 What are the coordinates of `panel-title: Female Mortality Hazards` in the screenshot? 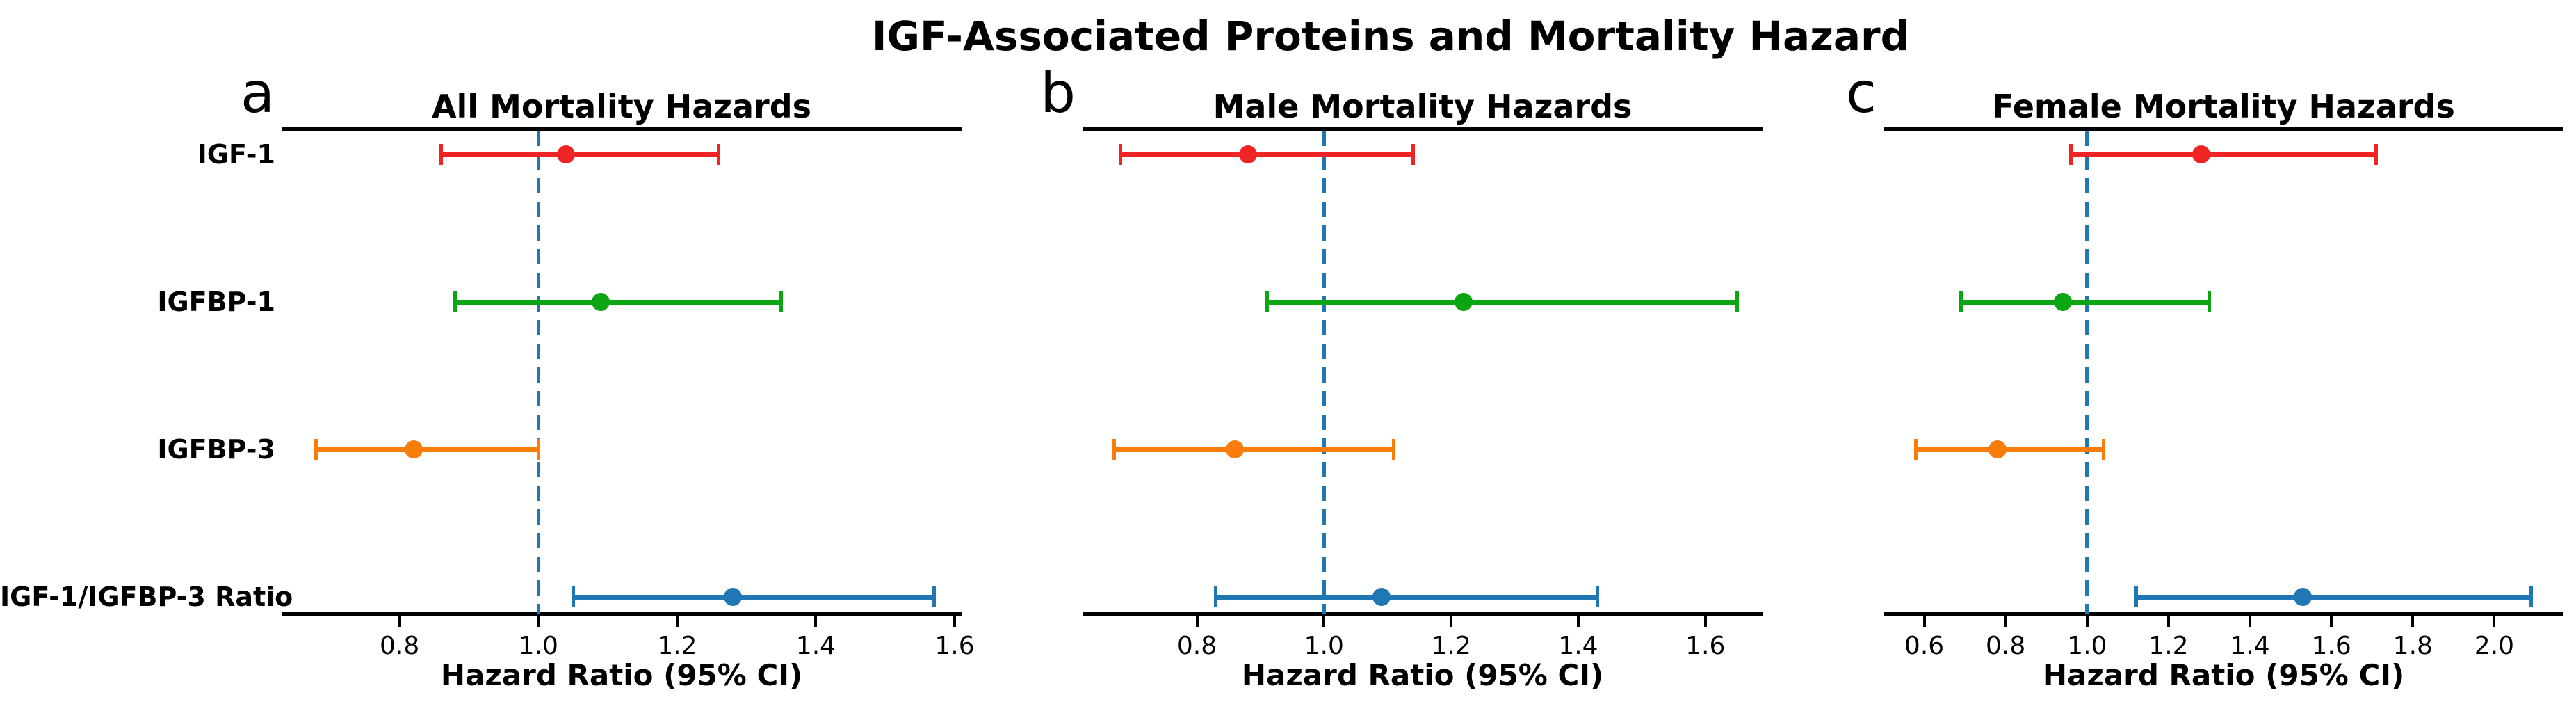 It's located at (2223, 106).